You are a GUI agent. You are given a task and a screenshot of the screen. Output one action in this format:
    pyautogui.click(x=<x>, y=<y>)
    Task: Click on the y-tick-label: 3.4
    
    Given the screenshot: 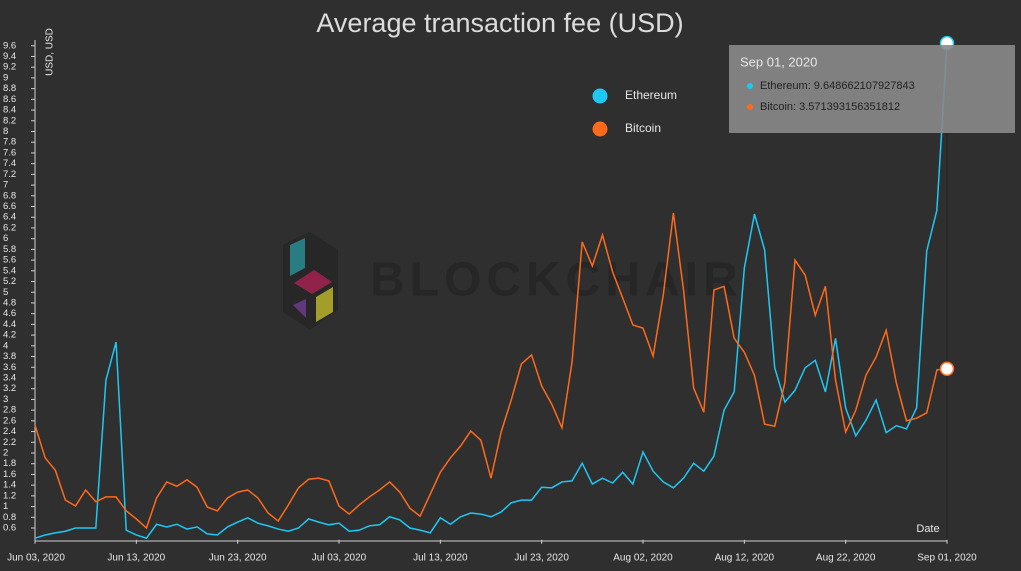 What is the action you would take?
    pyautogui.click(x=9, y=377)
    